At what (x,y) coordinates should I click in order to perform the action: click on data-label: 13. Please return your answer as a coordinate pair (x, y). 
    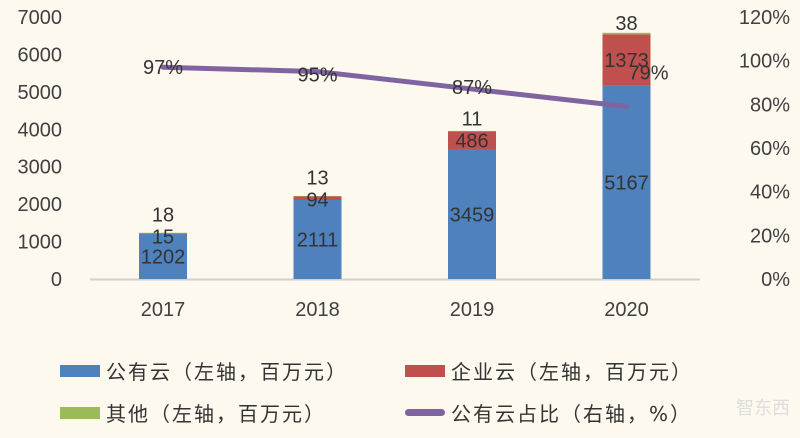
    Looking at the image, I should click on (317, 178).